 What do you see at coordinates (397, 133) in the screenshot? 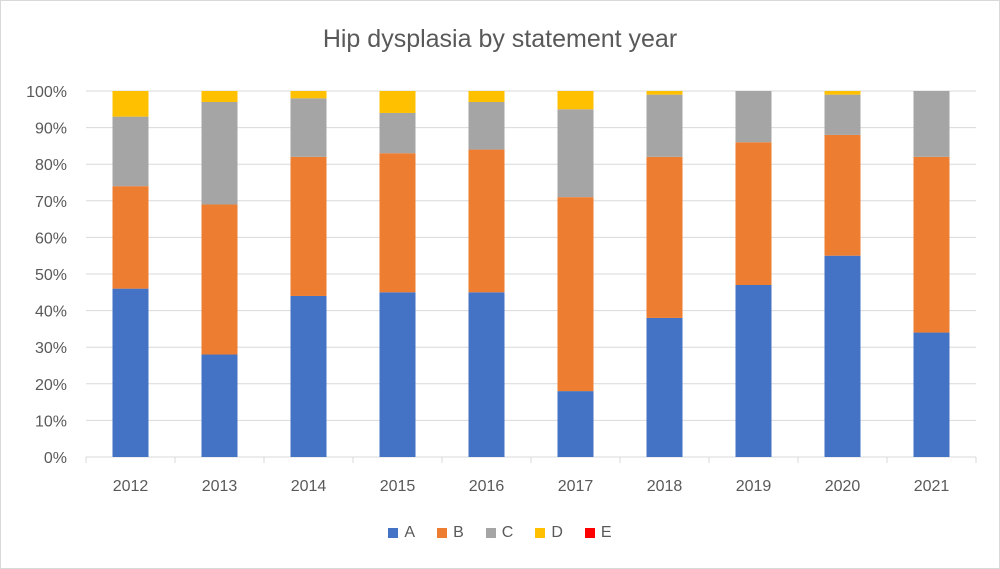
I see `bar-C-2015` at bounding box center [397, 133].